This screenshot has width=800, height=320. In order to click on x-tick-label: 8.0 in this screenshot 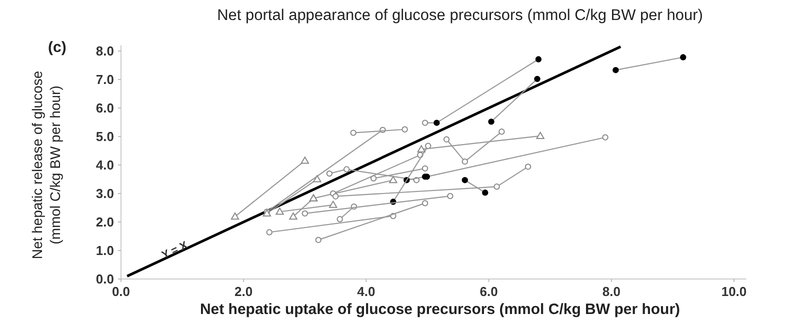, I will do `click(611, 291)`.